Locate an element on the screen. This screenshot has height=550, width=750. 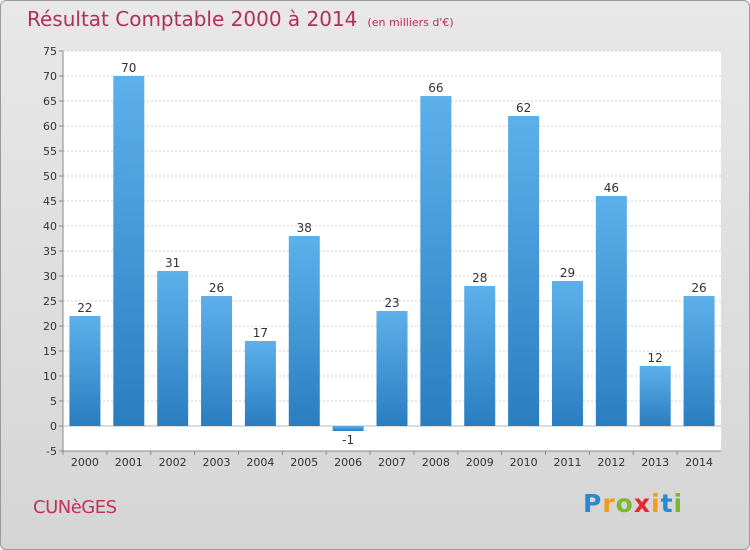
y-tick-label: 40 is located at coordinates (50, 226).